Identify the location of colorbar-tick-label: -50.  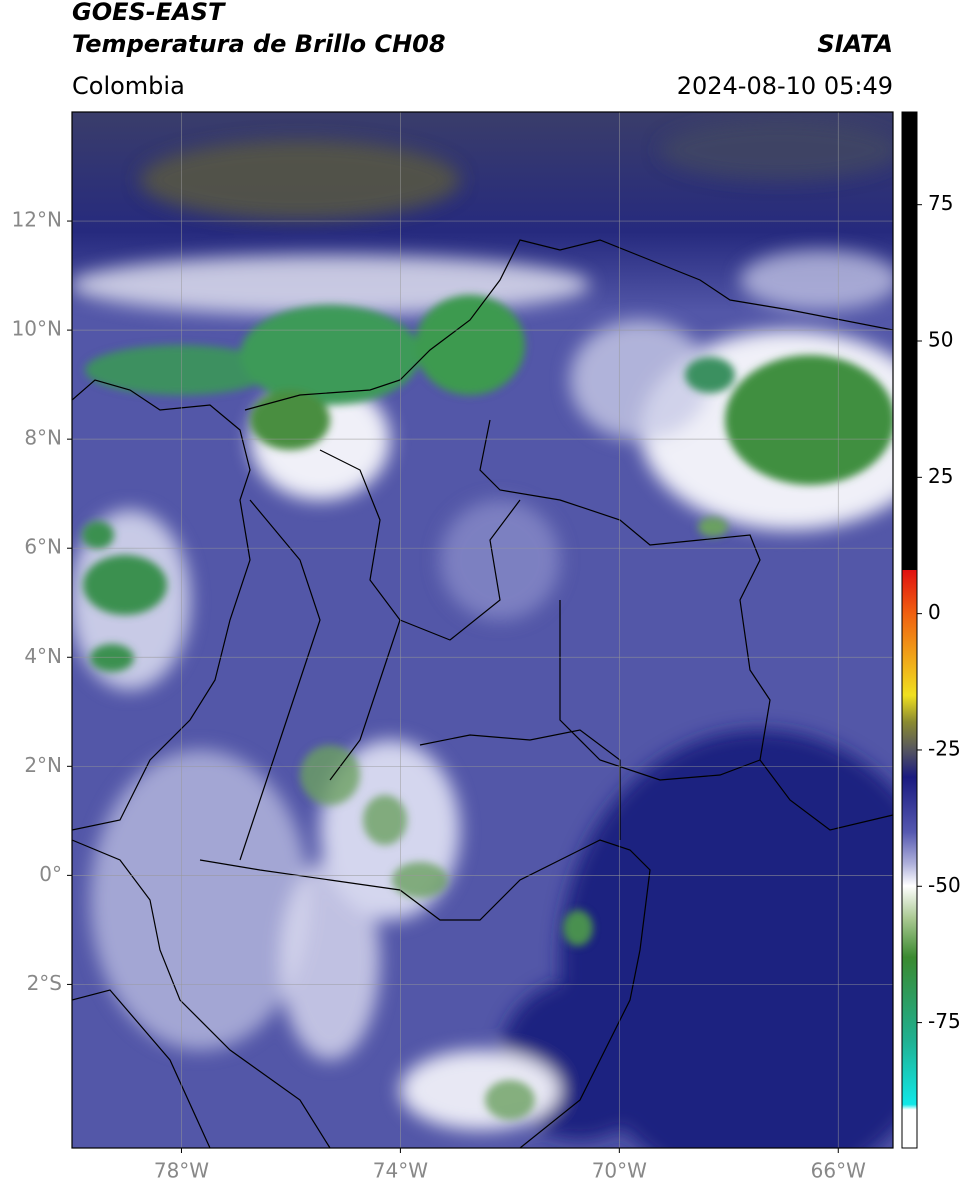
(944, 885).